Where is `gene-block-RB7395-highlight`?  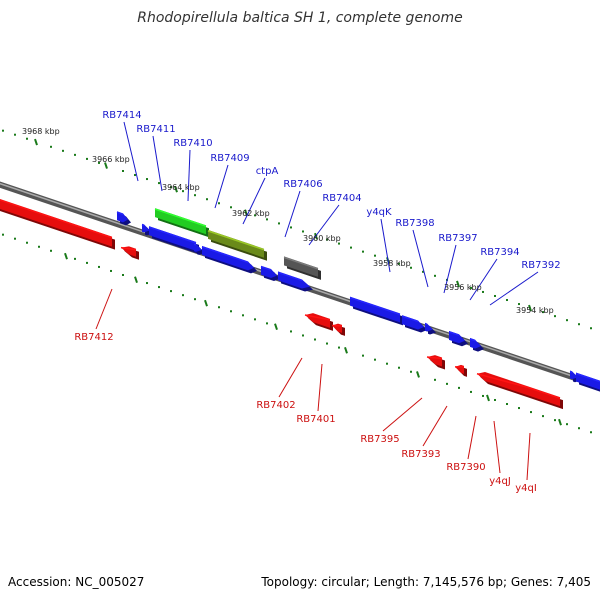 gene-block-RB7395-highlight is located at coordinates (434, 358).